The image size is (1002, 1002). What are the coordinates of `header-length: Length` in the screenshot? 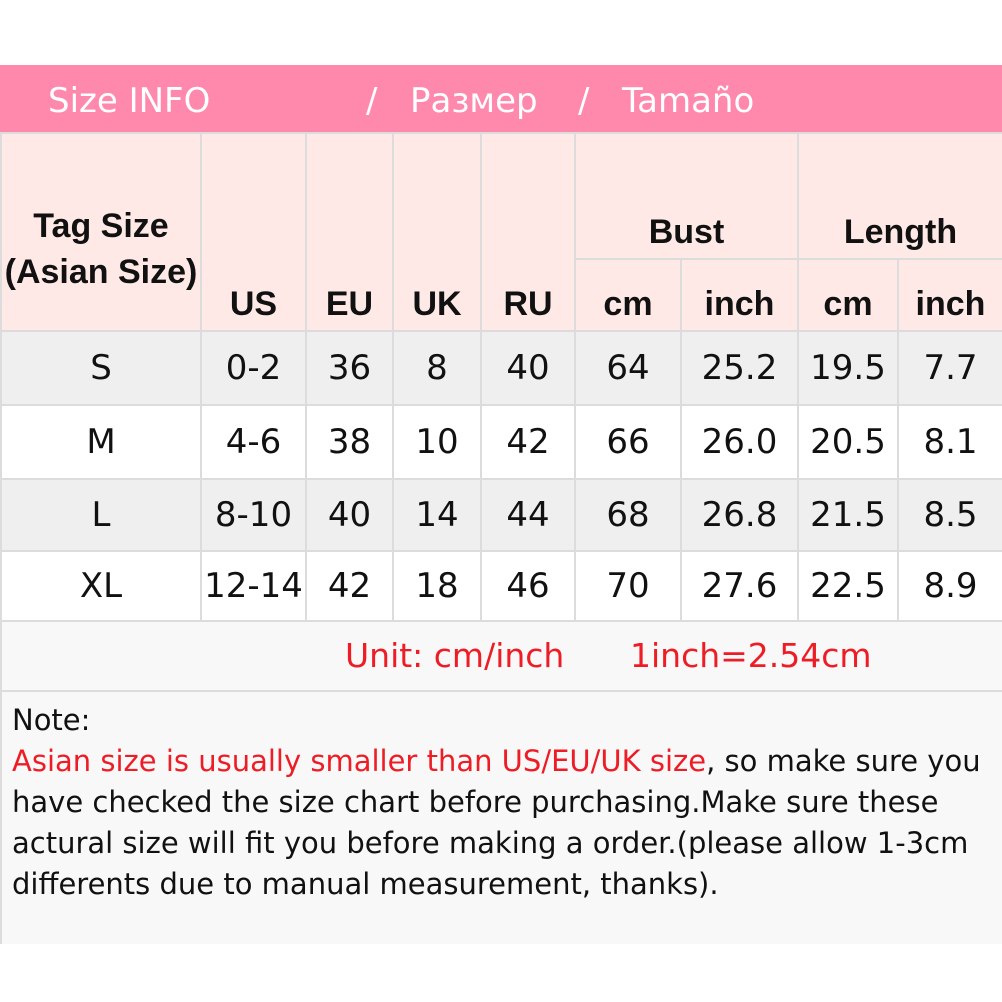 It's located at (899, 196).